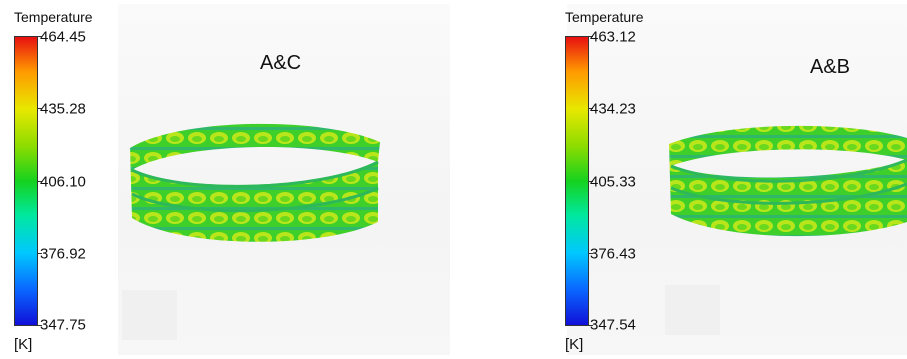  I want to click on right-colorbar, so click(577, 181).